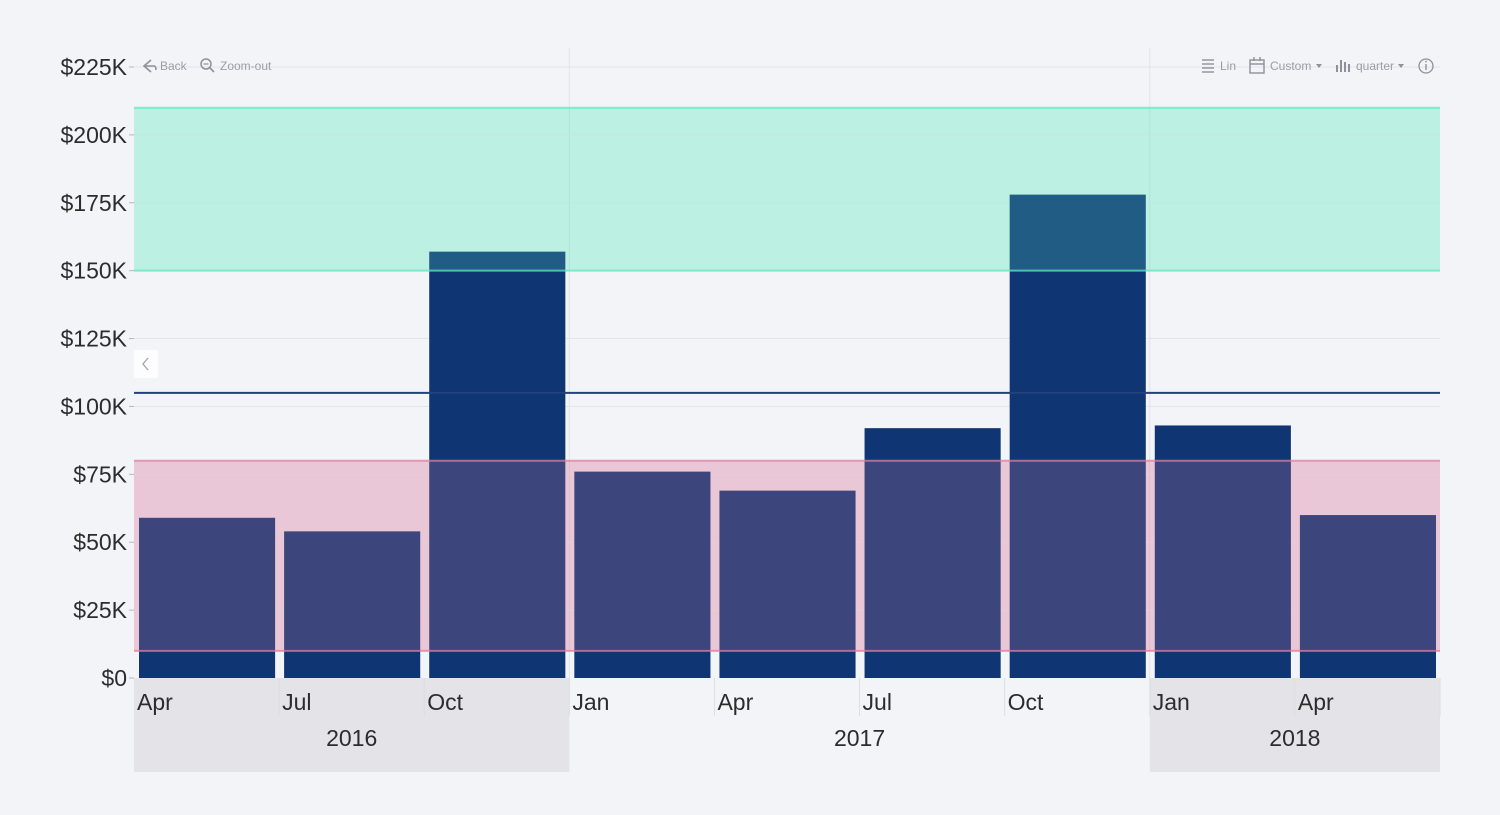  Describe the element at coordinates (1294, 738) in the screenshot. I see `year-label: 2018` at that location.